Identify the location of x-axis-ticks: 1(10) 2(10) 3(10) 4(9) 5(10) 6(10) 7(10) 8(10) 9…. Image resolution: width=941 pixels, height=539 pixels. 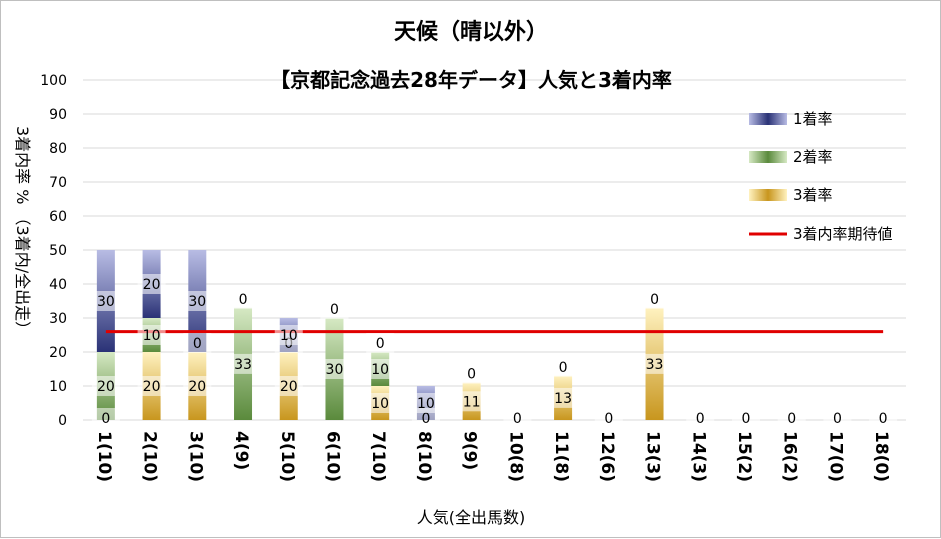
(492, 456).